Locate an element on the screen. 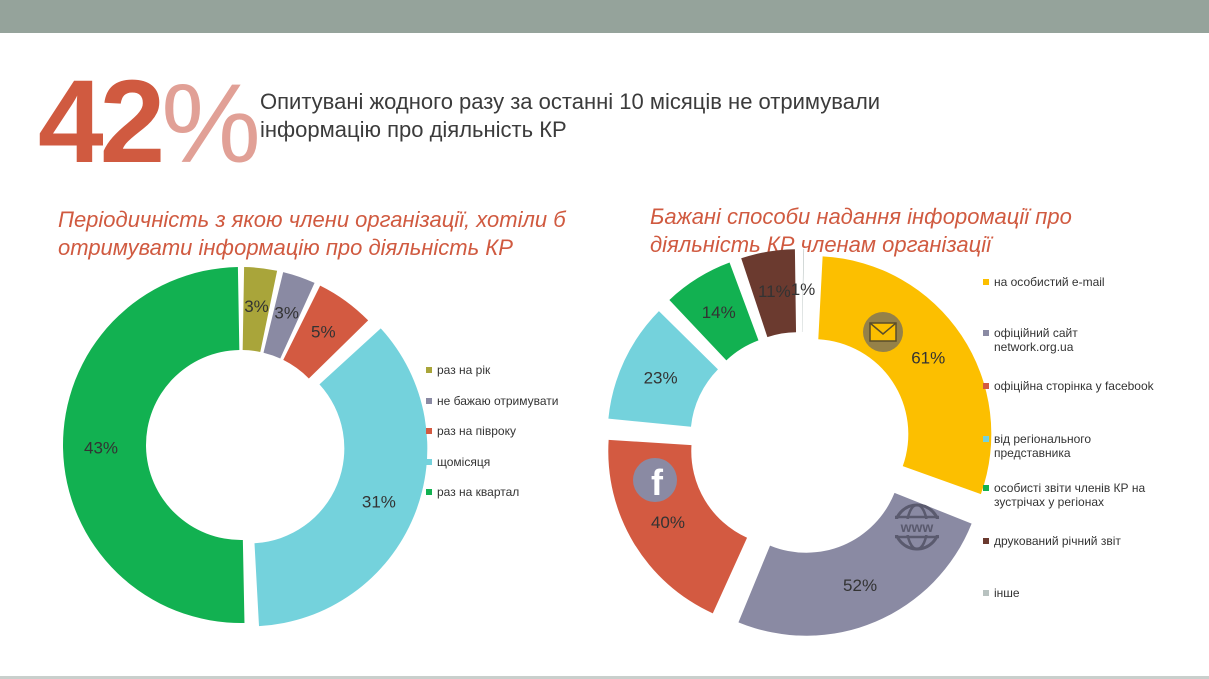 The image size is (1209, 679). legend-item-right-5: друкований річний звіт is located at coordinates (1070, 541).